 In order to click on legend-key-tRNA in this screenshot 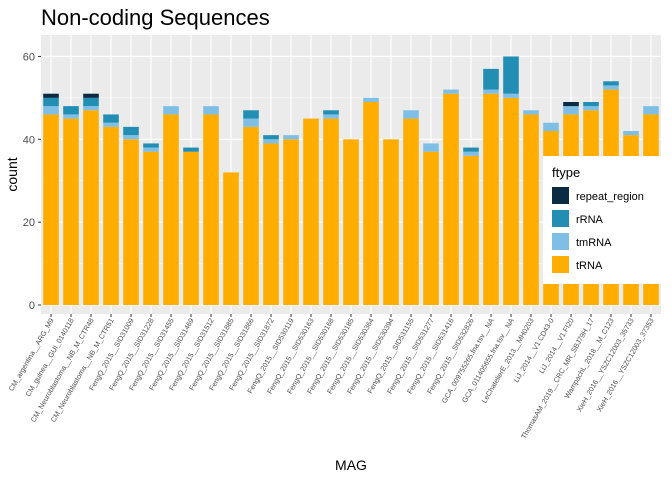, I will do `click(560, 264)`.